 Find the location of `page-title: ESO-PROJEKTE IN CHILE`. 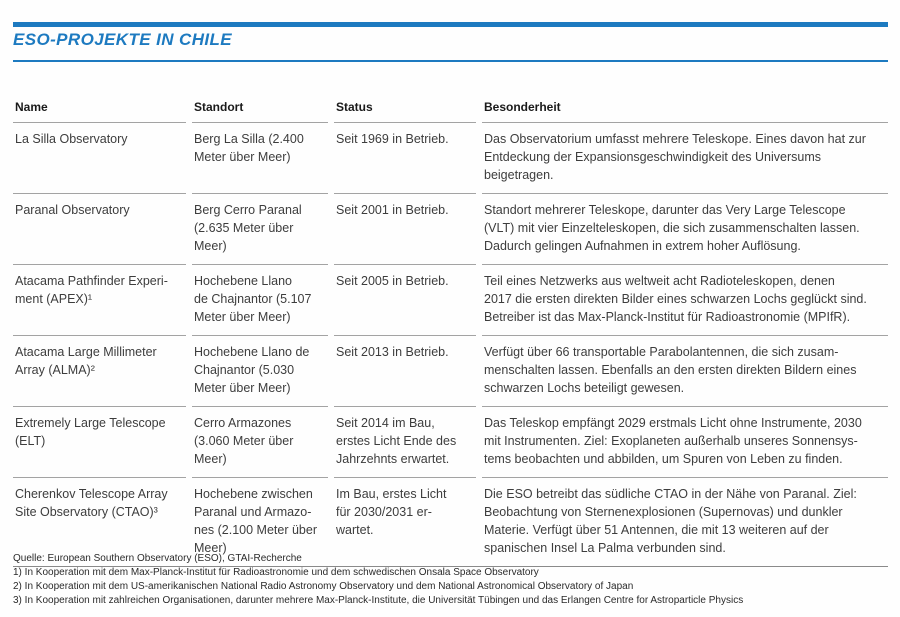

page-title: ESO-PROJEKTE IN CHILE is located at coordinates (123, 39).